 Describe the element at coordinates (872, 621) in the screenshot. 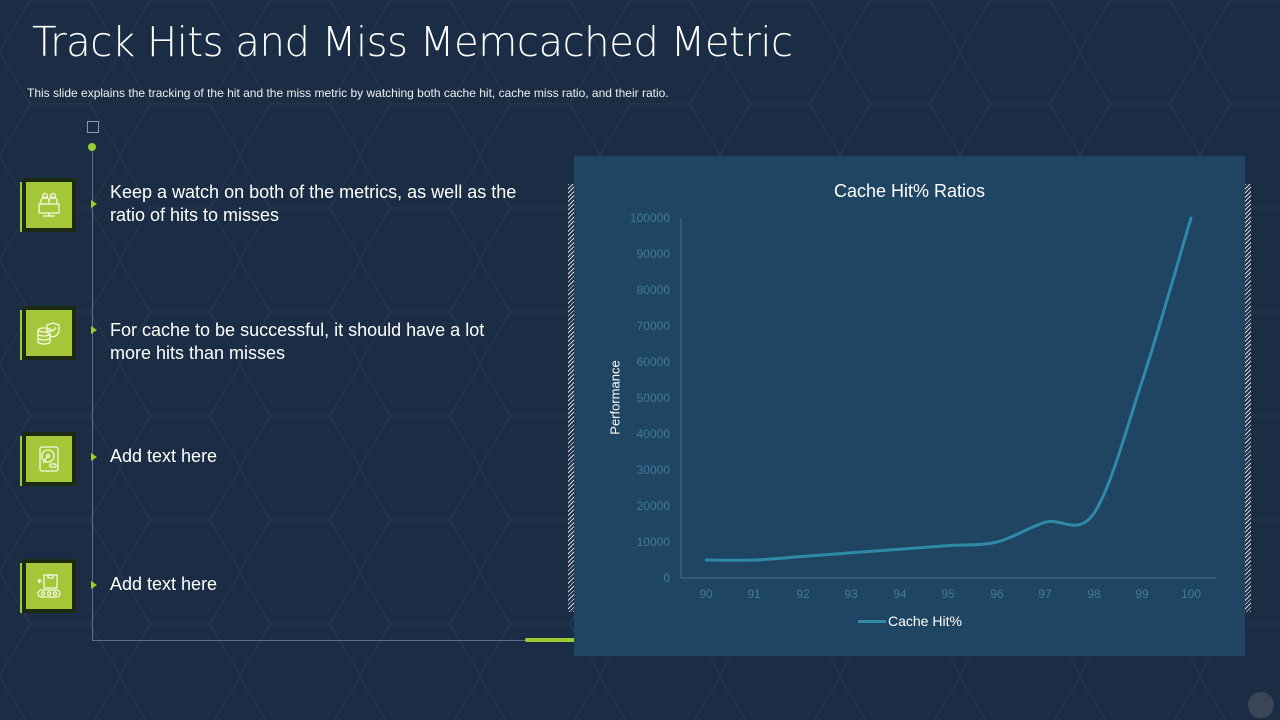

I see `legend-swatch` at that location.